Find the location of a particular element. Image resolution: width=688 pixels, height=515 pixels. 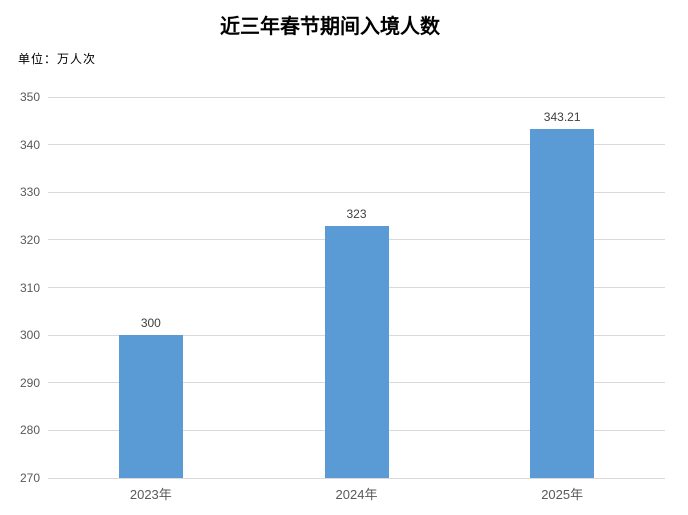

y-axis-tick-label: 320 is located at coordinates (29, 239).